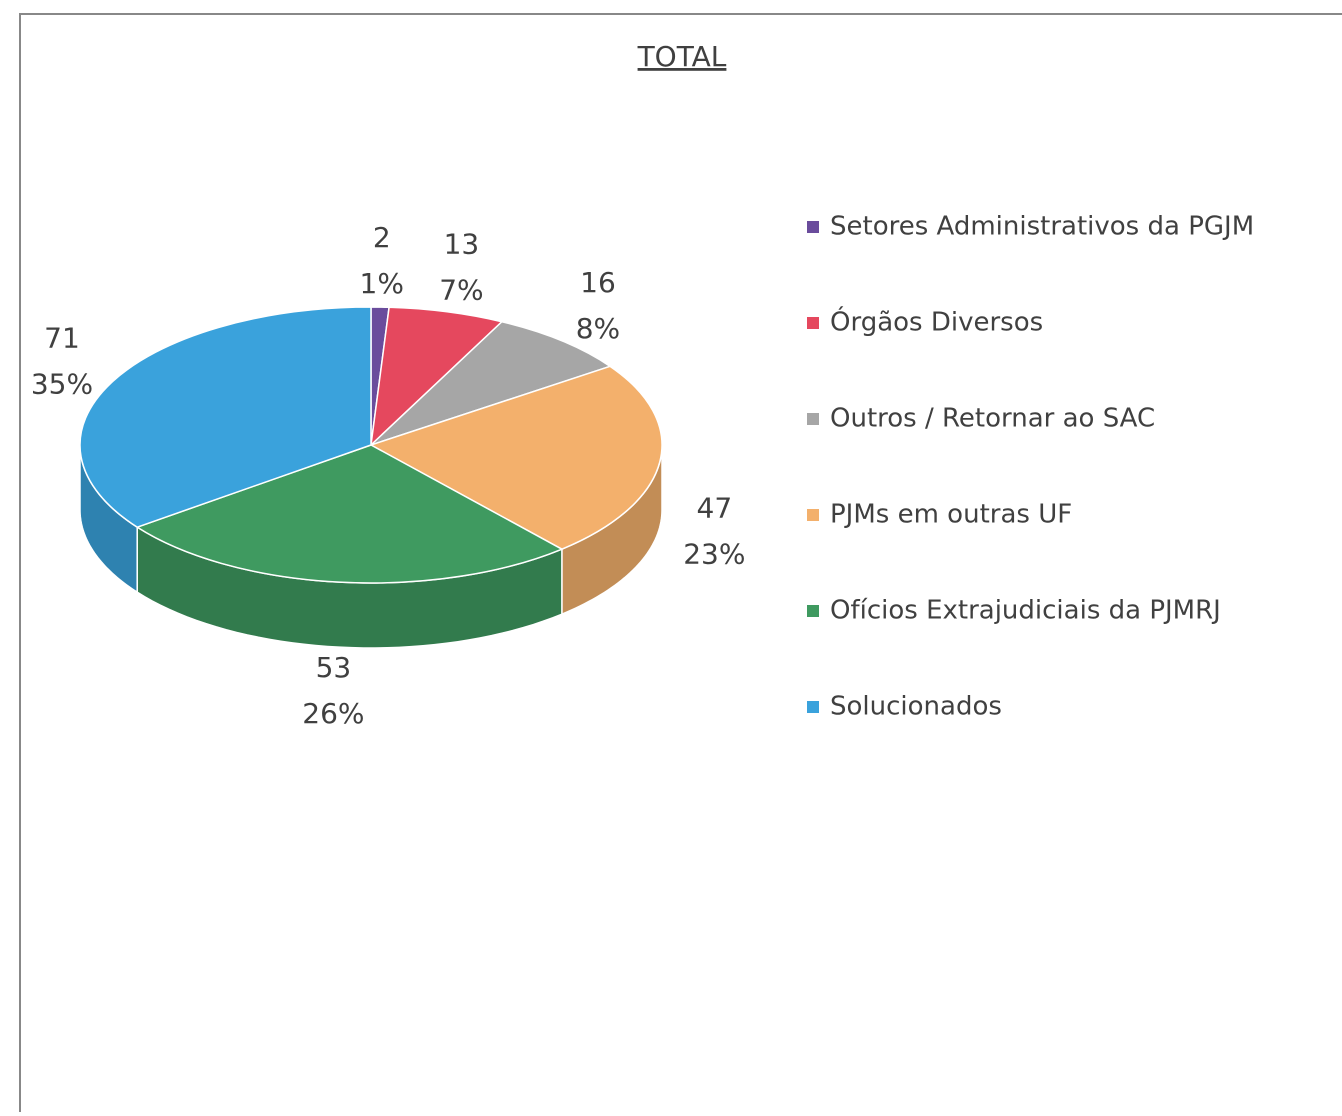 This screenshot has width=1342, height=1116. Describe the element at coordinates (682, 56) in the screenshot. I see `chart-title: TOTAL` at that location.